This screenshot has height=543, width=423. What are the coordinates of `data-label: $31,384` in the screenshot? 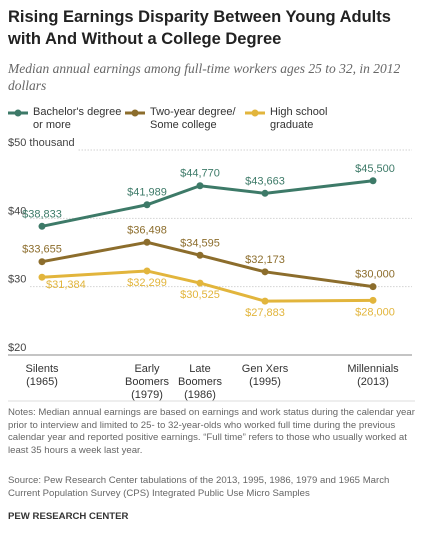 It's located at (66, 285).